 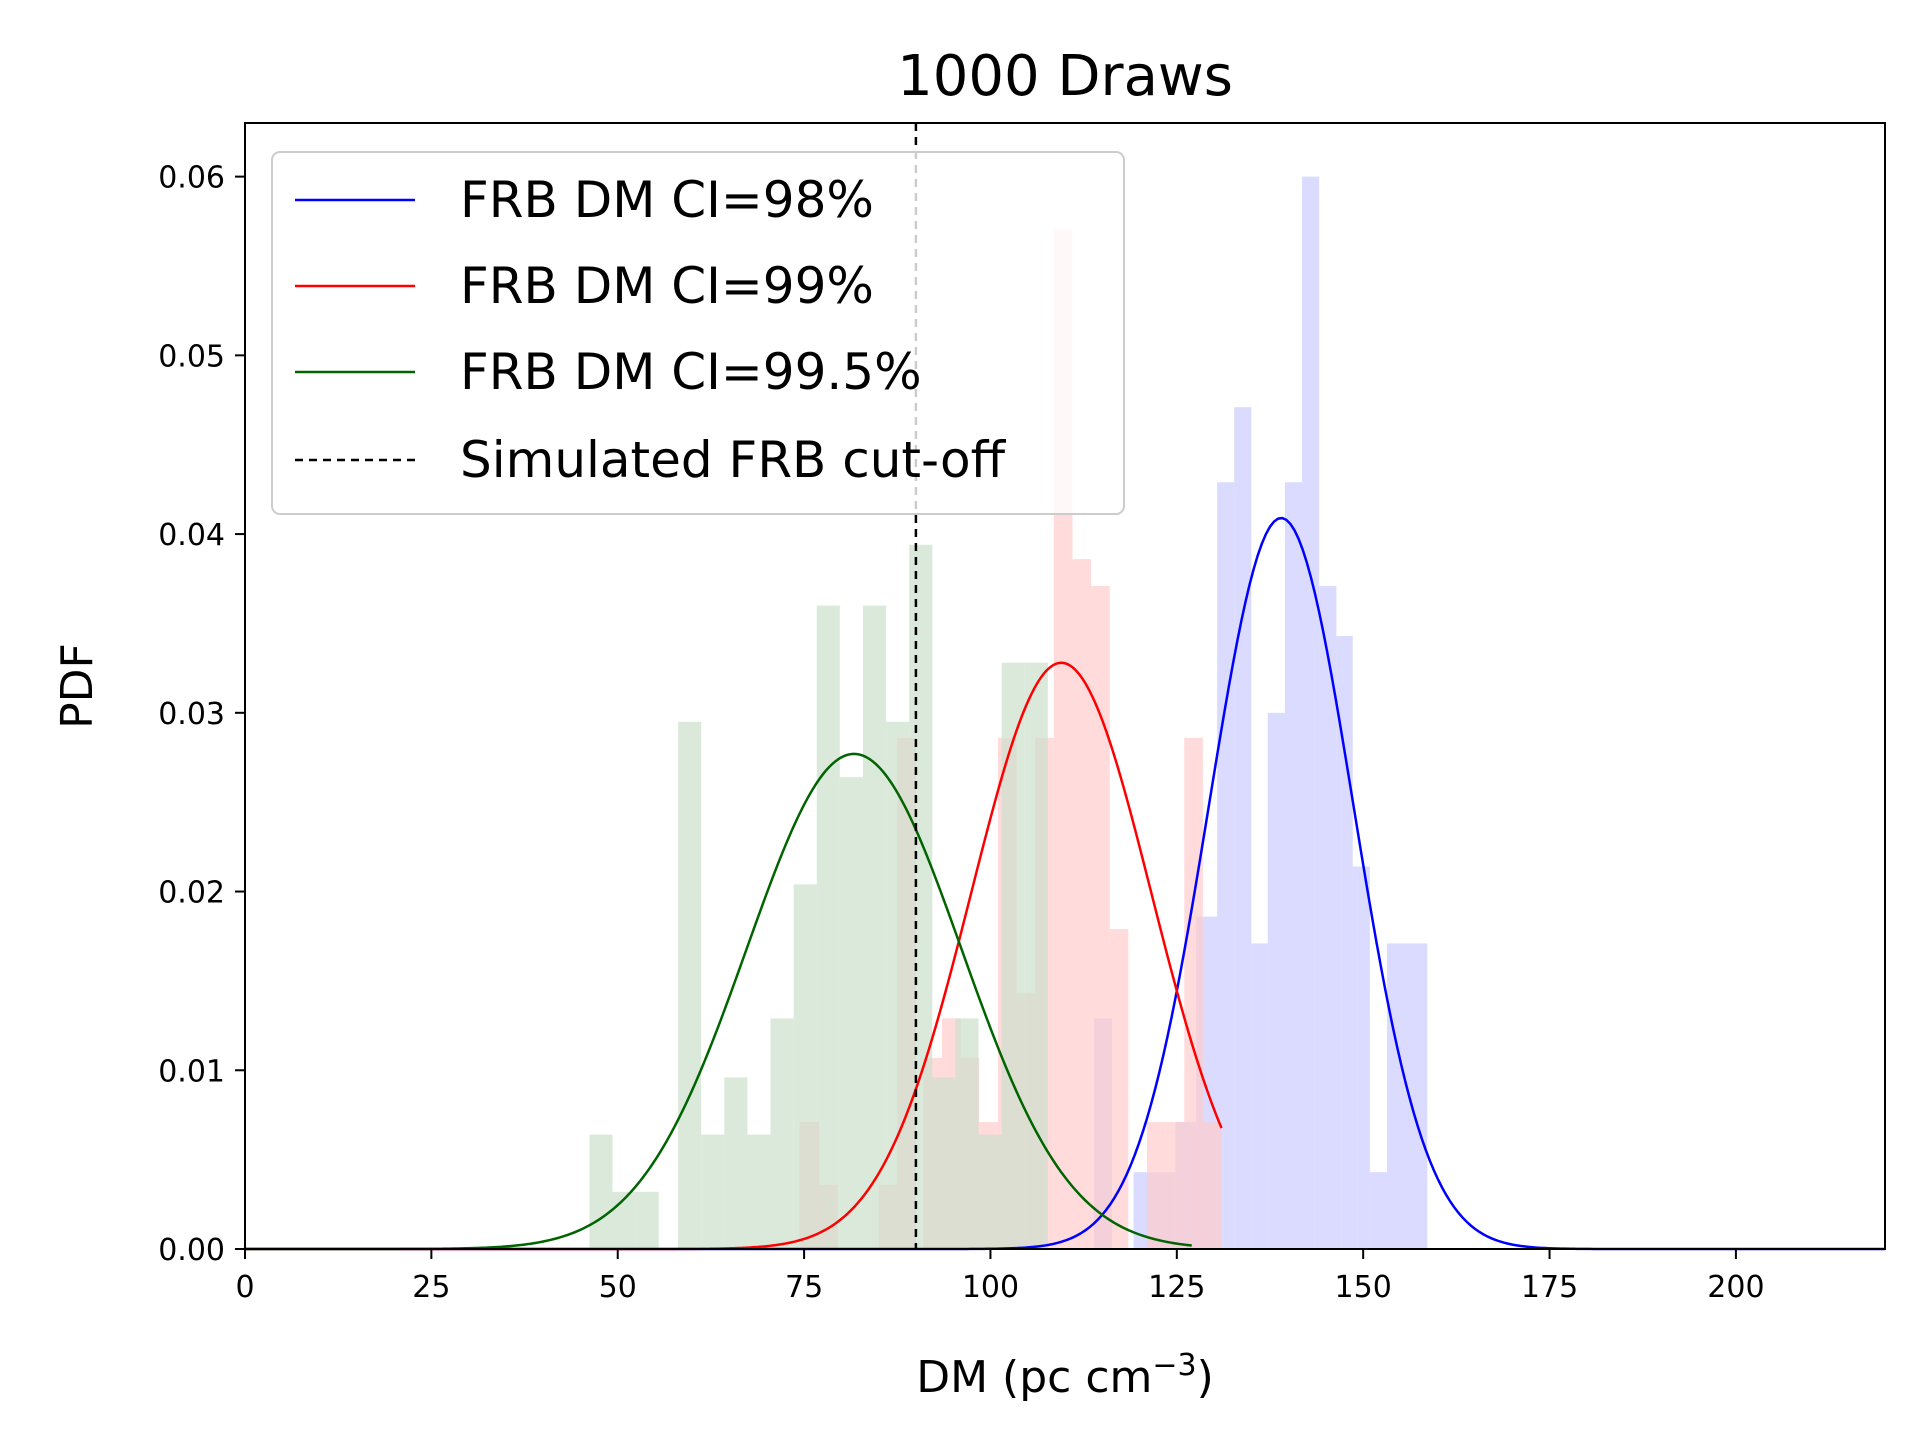 I want to click on legend-label-ci98: FRB DM CI=98%, so click(x=667, y=200).